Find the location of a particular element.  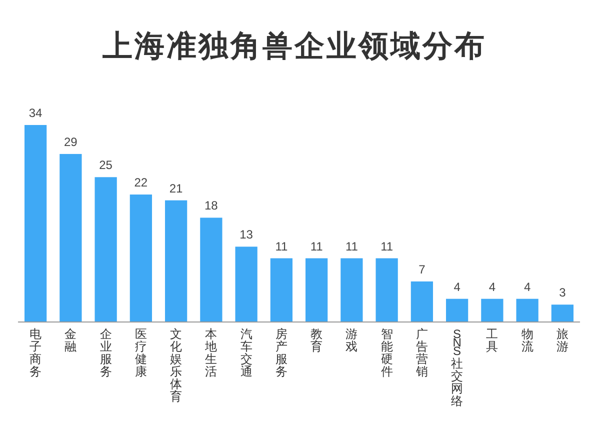

x-tick-label: 金融 is located at coordinates (70, 340).